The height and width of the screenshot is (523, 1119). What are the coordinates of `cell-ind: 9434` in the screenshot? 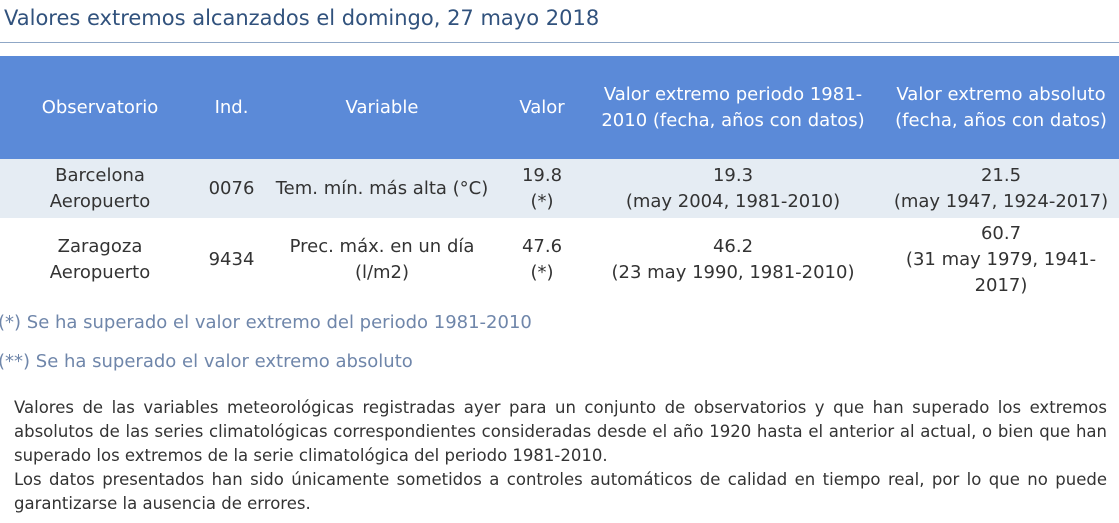 It's located at (231, 259).